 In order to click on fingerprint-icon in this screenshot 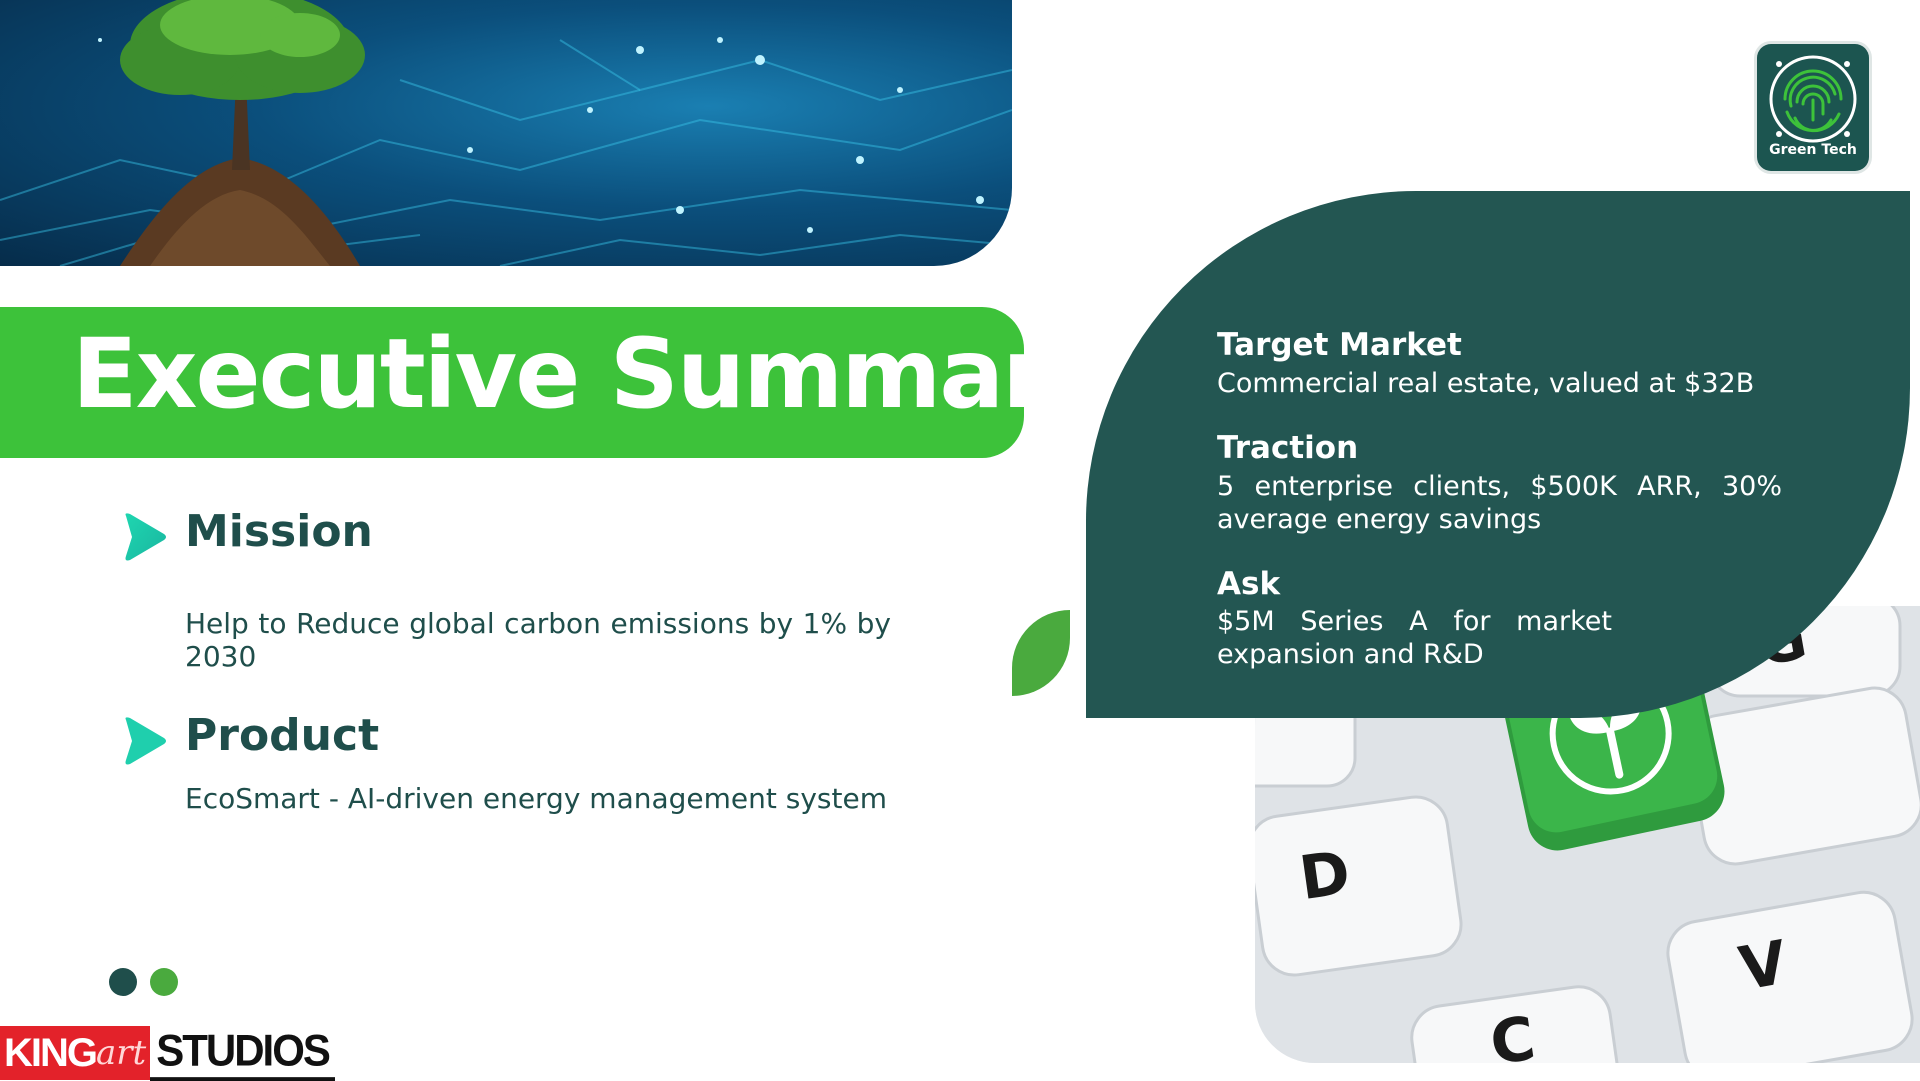, I will do `click(1813, 99)`.